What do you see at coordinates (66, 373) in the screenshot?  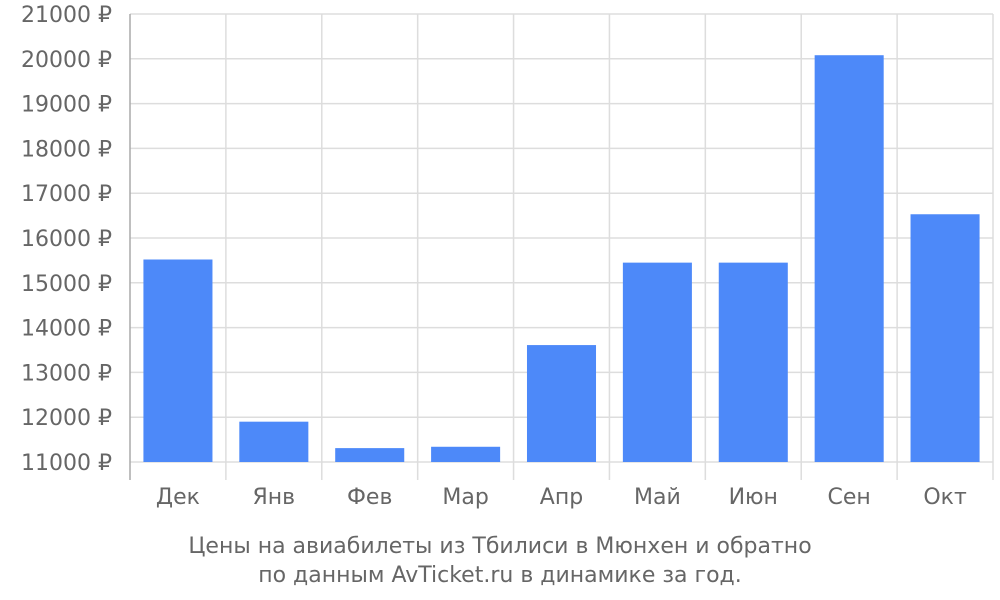 I see `y-tick-label: 13000 ₽` at bounding box center [66, 373].